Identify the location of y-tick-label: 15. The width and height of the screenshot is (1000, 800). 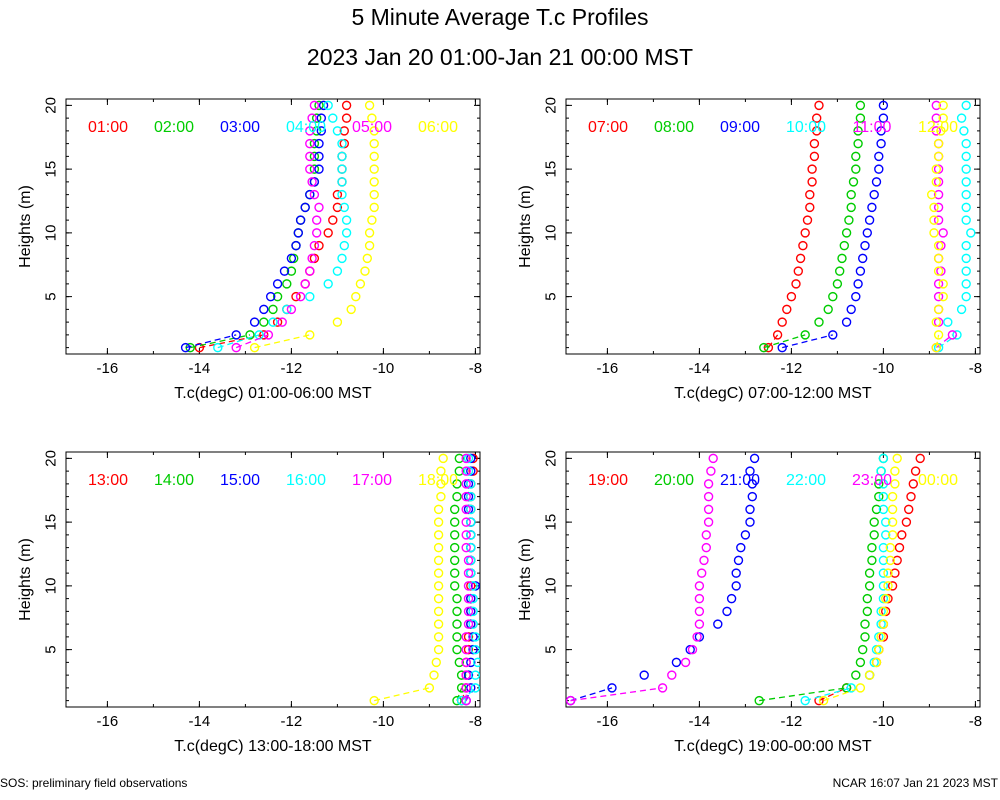
(550, 169).